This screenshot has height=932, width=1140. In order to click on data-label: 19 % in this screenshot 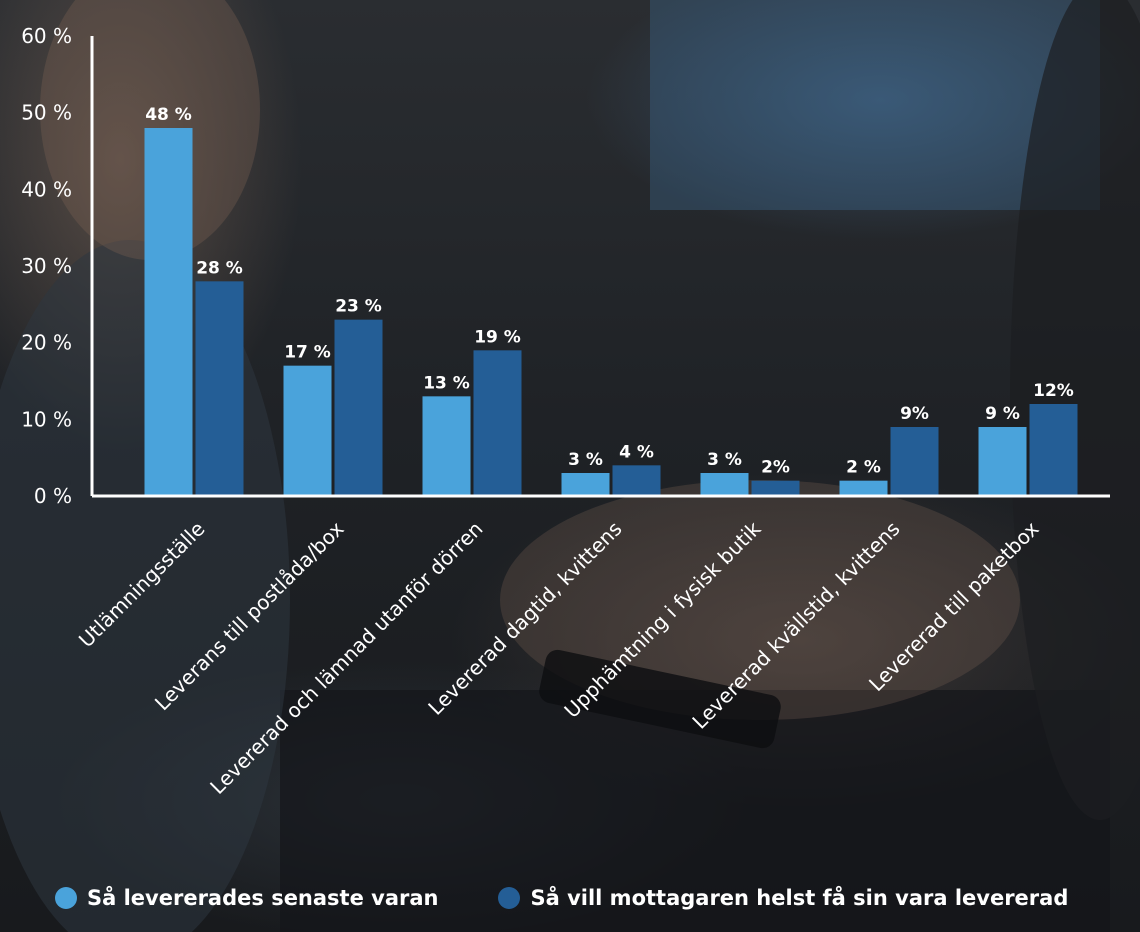, I will do `click(497, 337)`.